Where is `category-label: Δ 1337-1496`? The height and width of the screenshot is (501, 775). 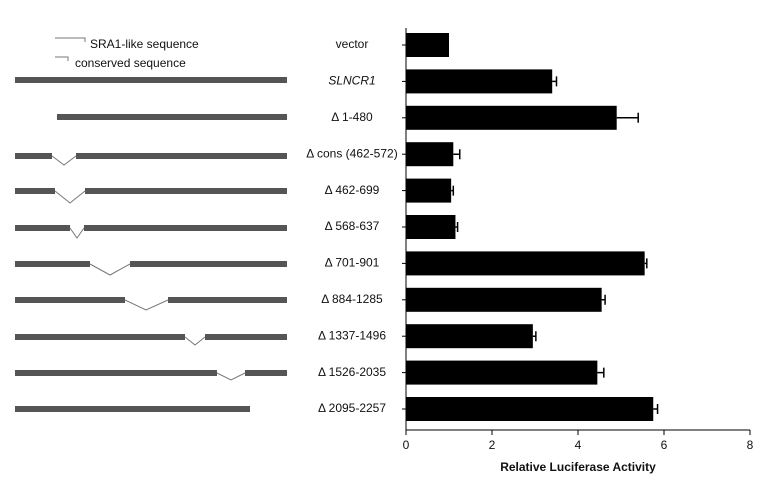 category-label: Δ 1337-1496 is located at coordinates (352, 335).